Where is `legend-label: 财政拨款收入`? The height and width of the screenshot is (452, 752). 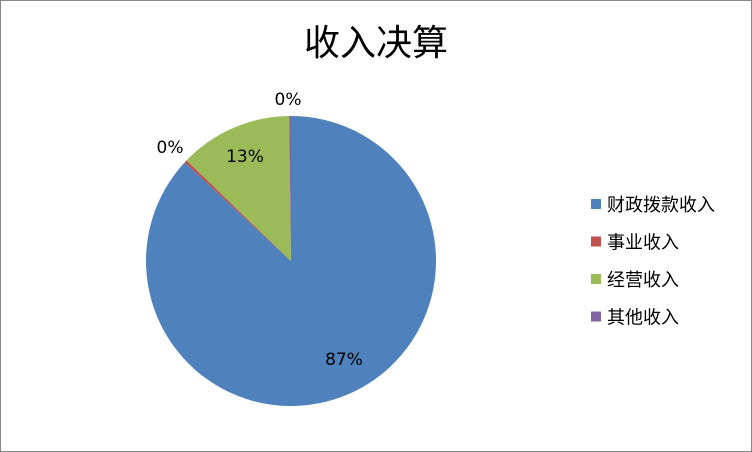 legend-label: 财政拨款收入 is located at coordinates (661, 205).